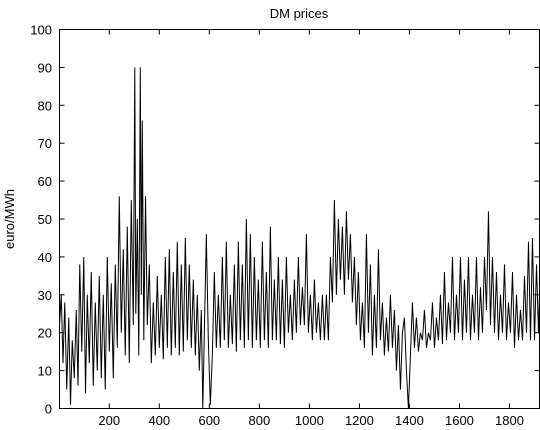  Describe the element at coordinates (509, 420) in the screenshot. I see `x-tick-label: 1800` at that location.